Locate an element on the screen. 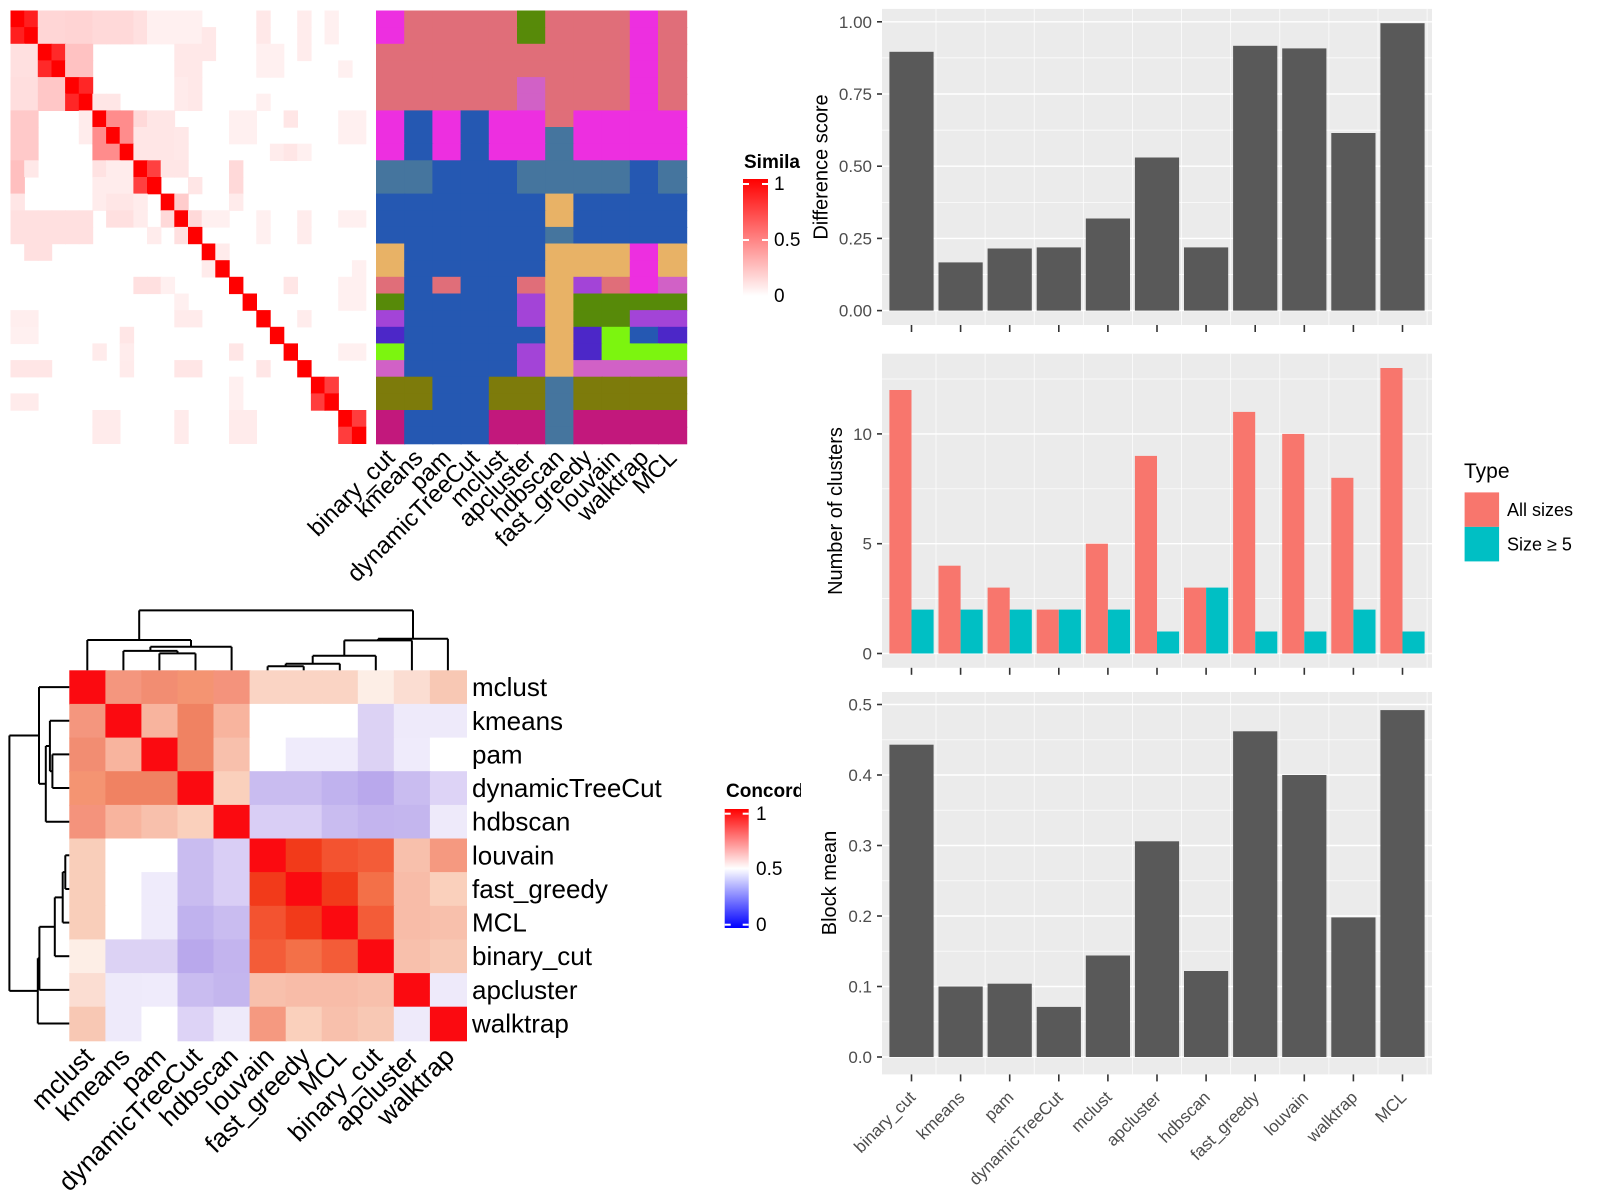  svg-text: Size ≥ 5 is located at coordinates (1539, 545).